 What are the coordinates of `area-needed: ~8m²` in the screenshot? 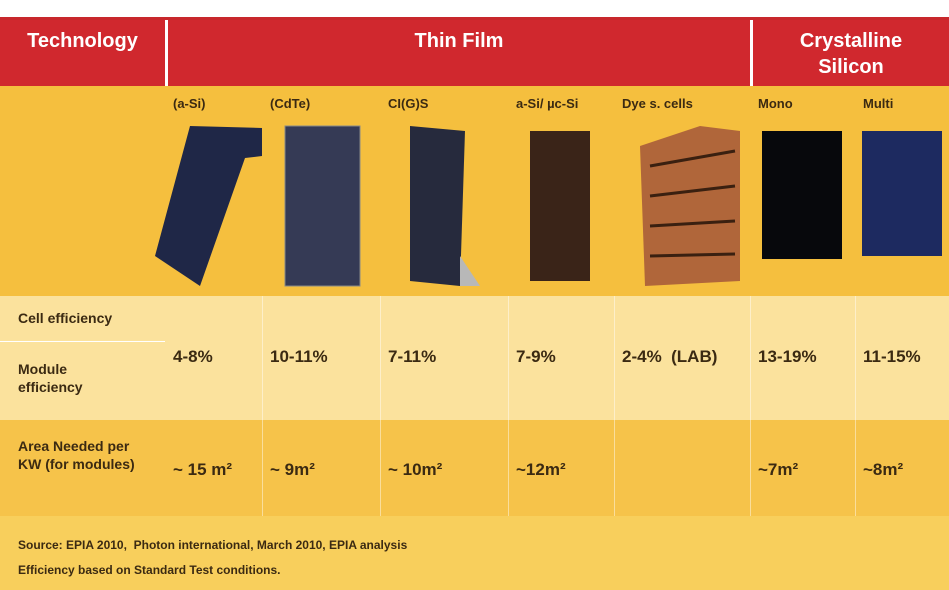 It's located at (883, 469).